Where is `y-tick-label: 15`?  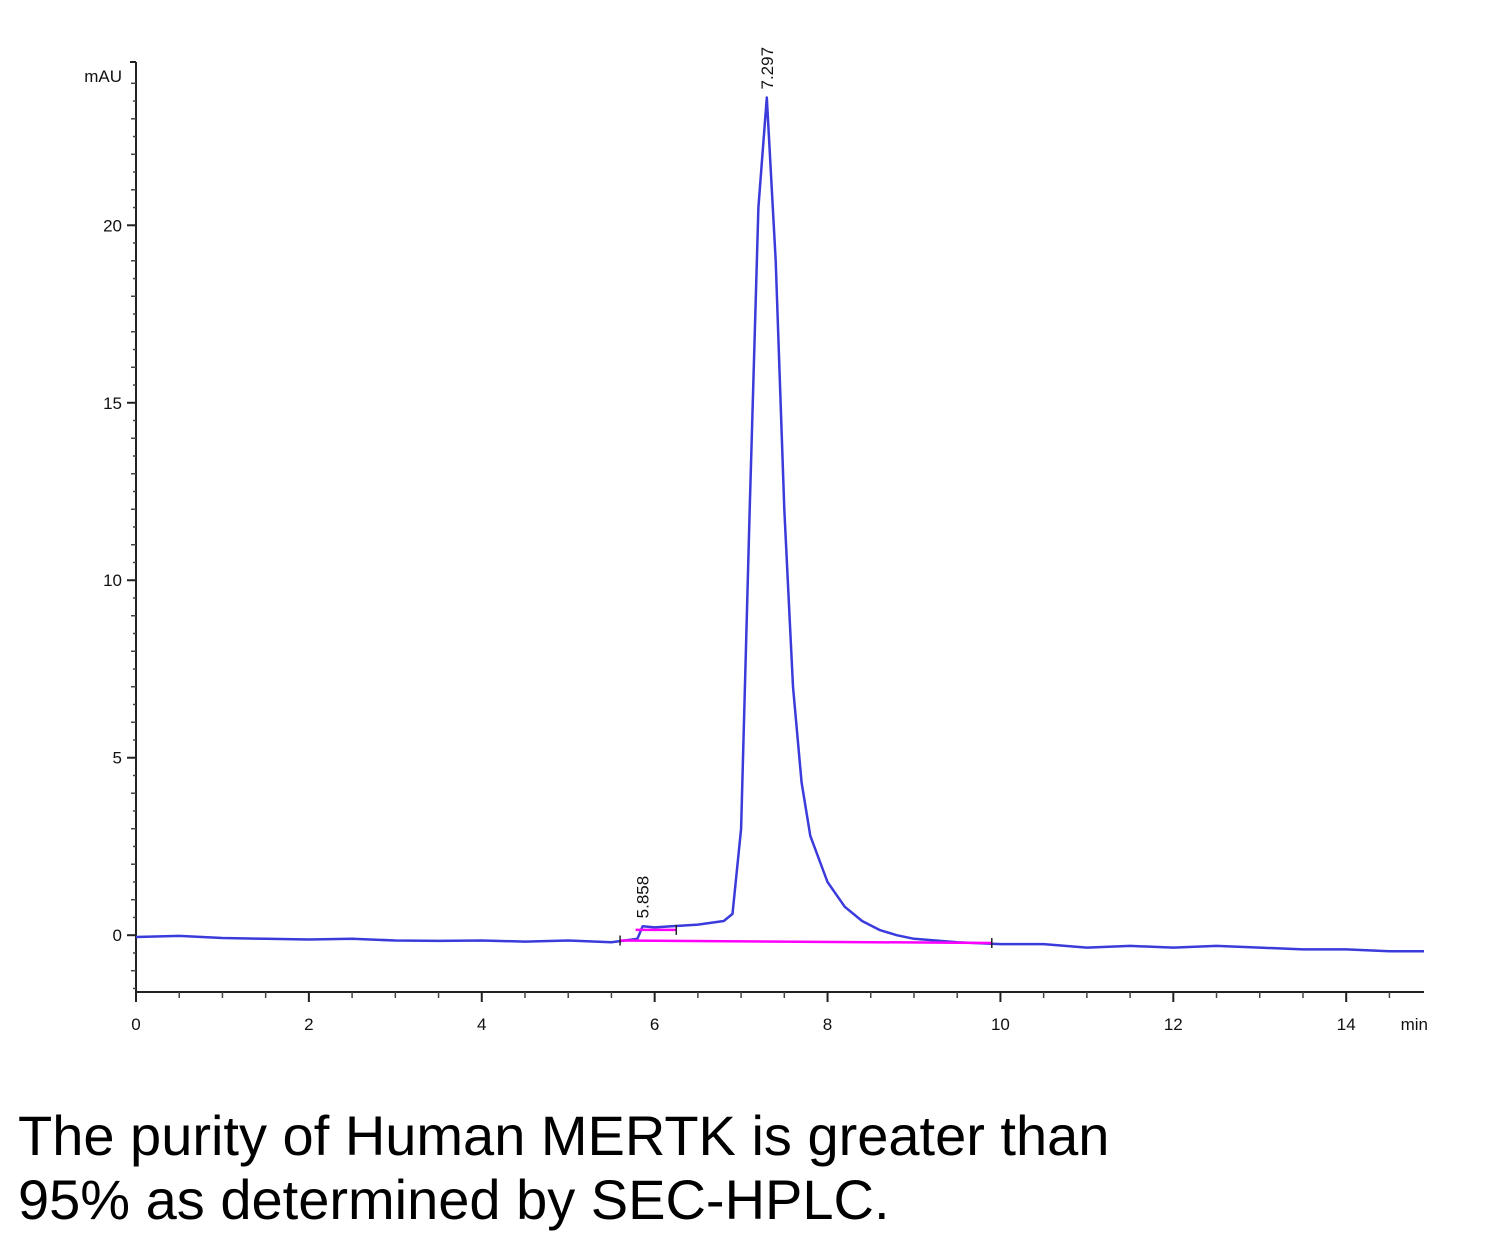 y-tick-label: 15 is located at coordinates (112, 403).